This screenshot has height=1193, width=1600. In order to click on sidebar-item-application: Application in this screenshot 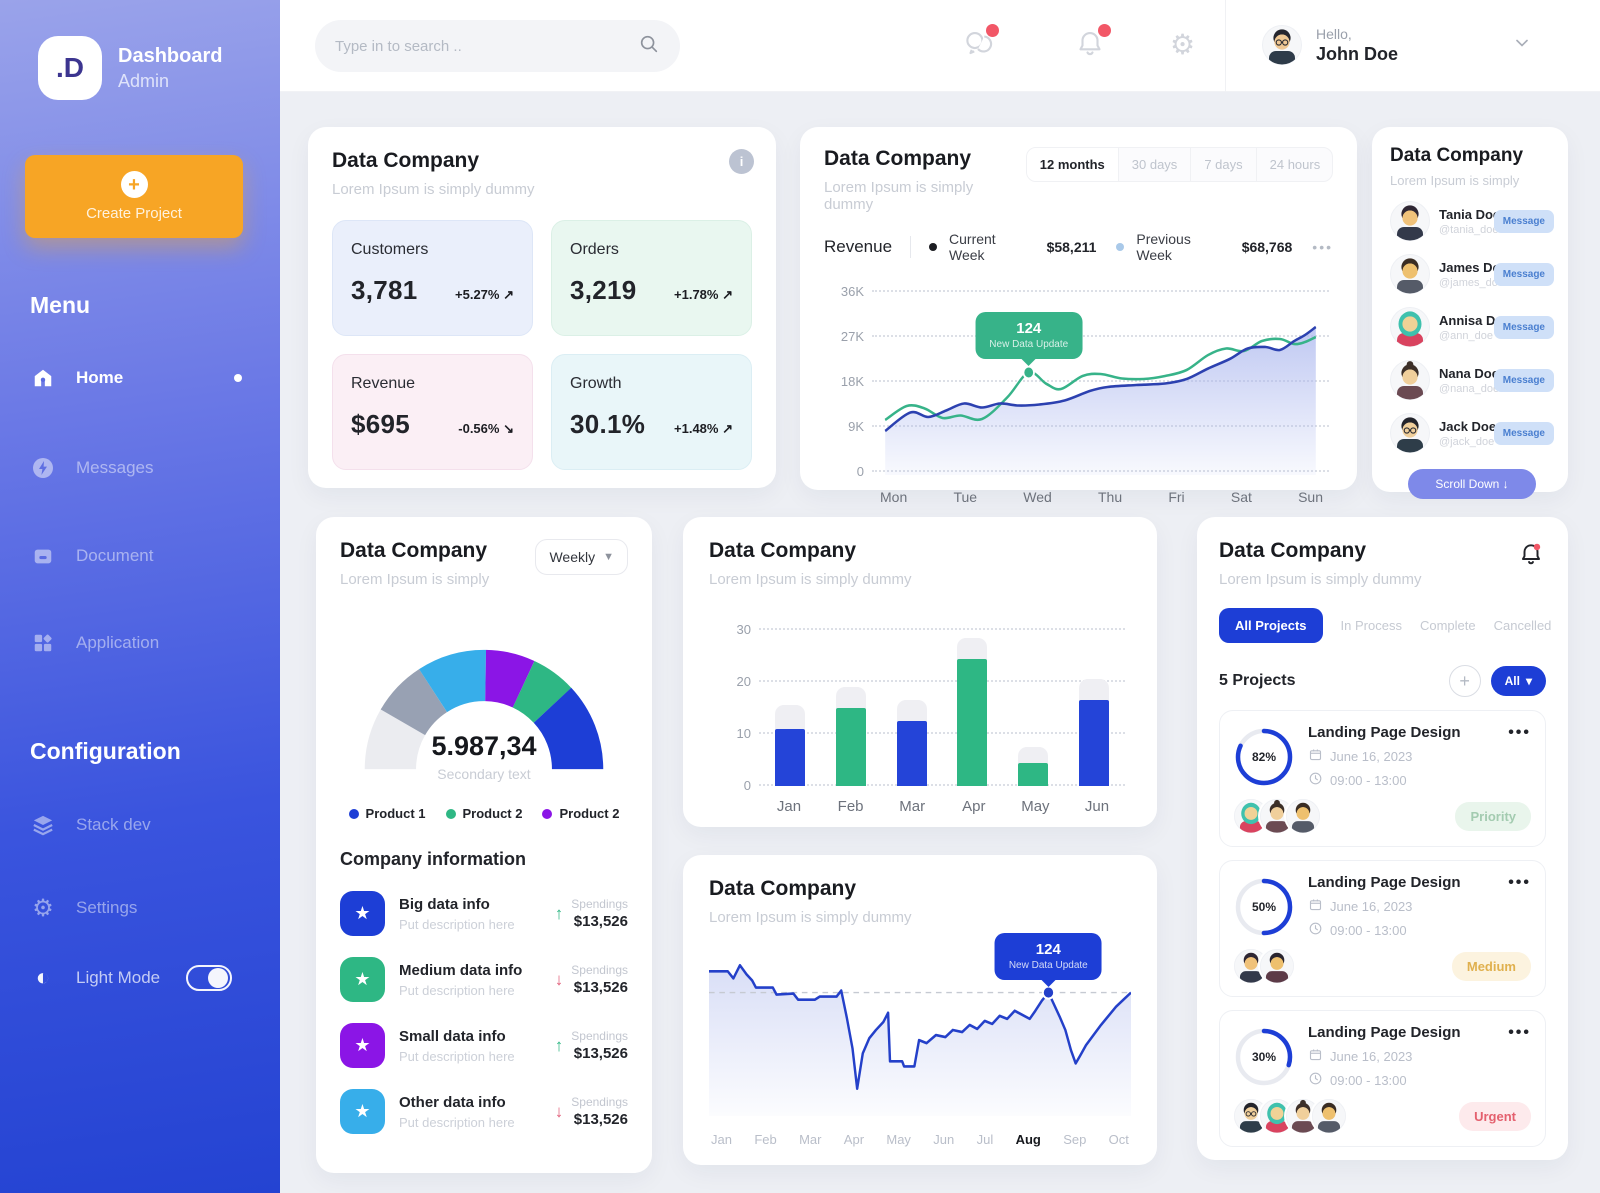, I will do `click(140, 643)`.